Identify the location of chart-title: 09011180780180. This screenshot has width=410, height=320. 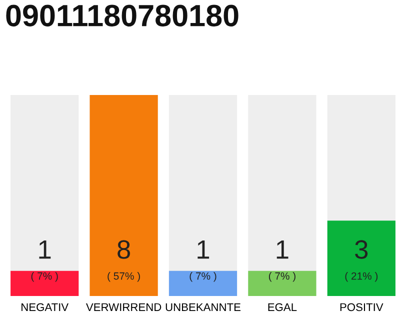
(122, 15).